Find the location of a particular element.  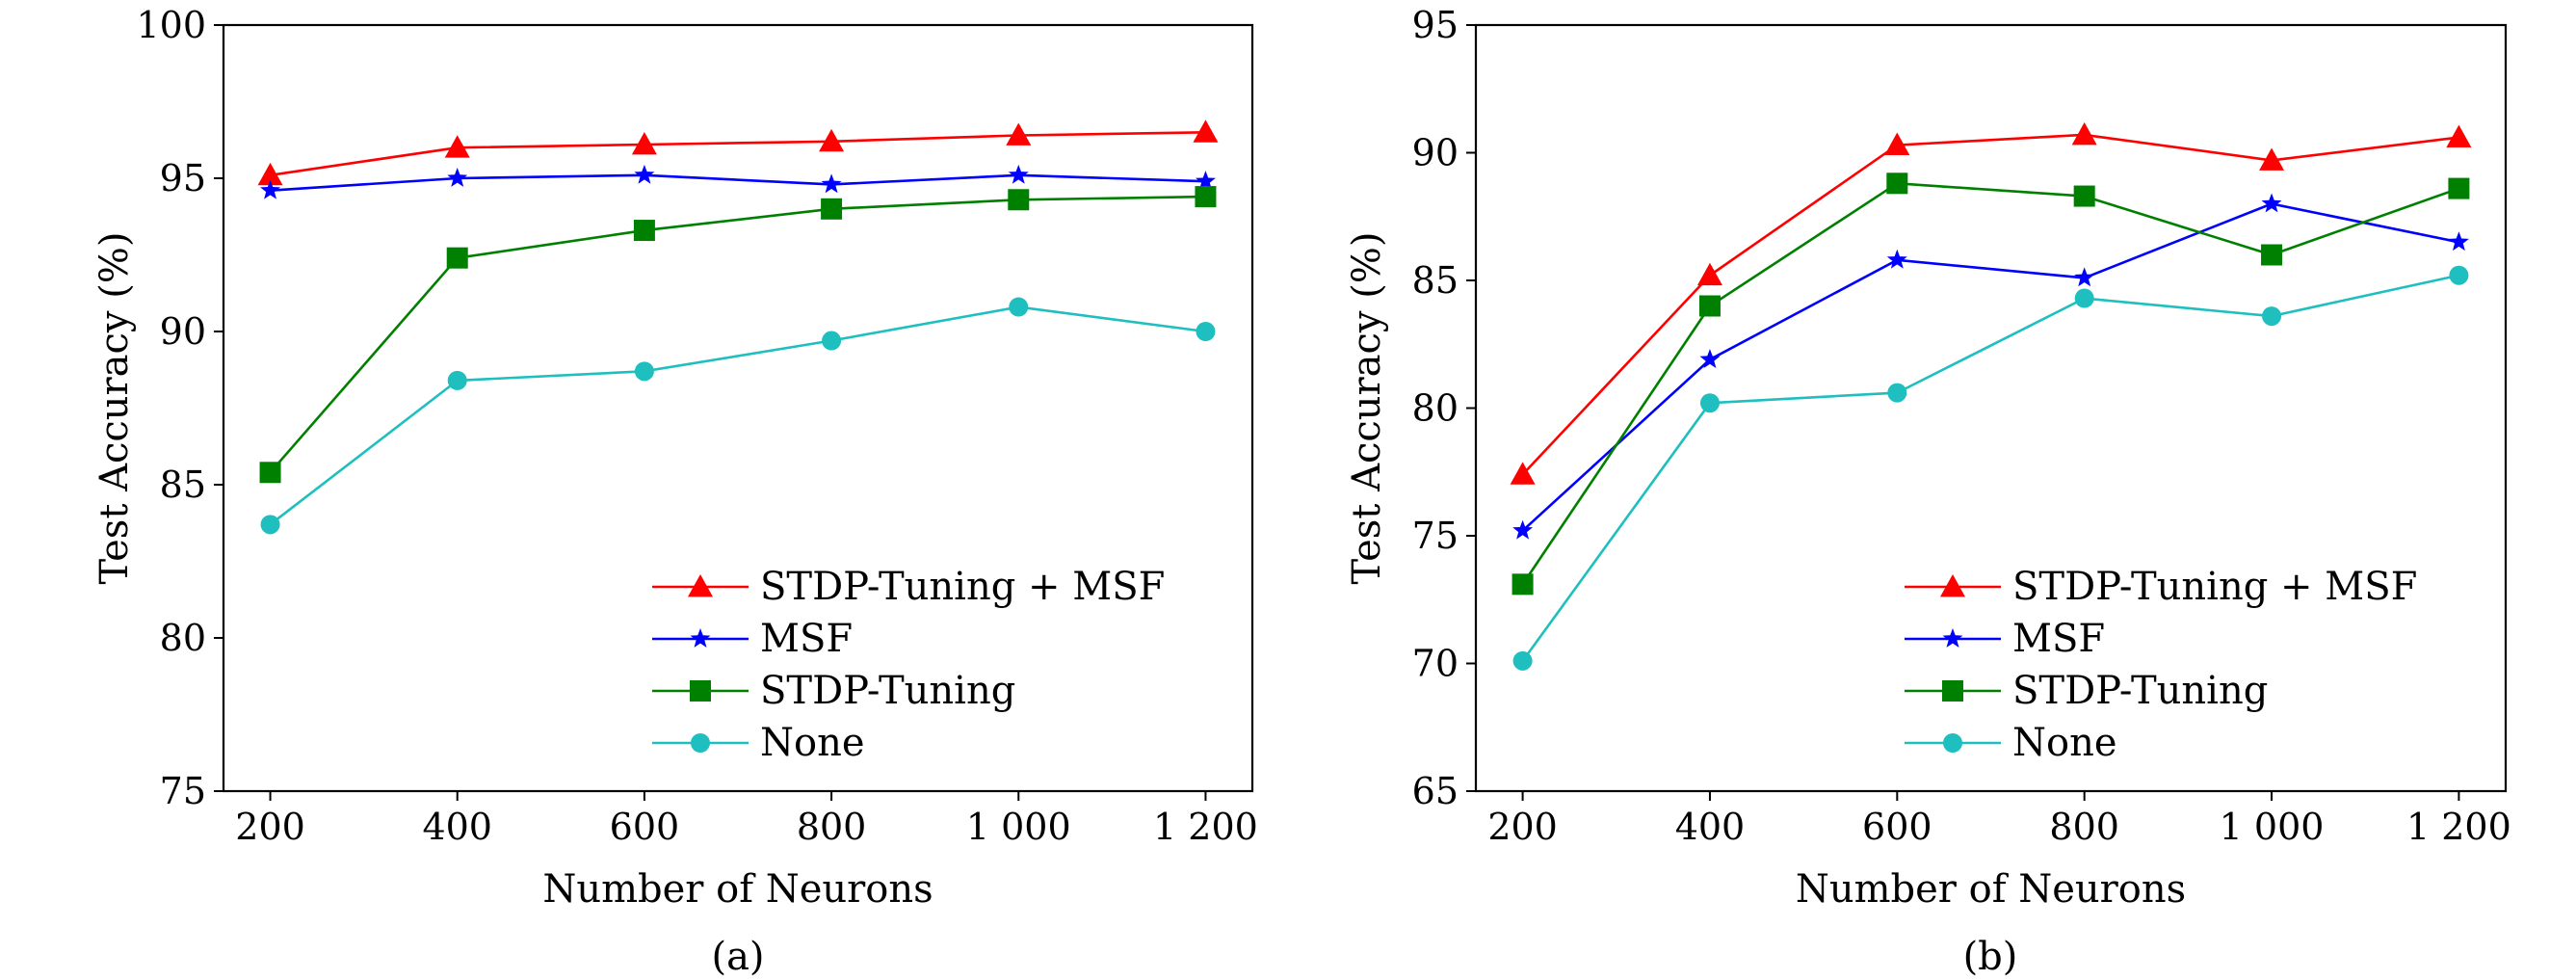

legend-label: STDP-Tuning is located at coordinates (887, 691).